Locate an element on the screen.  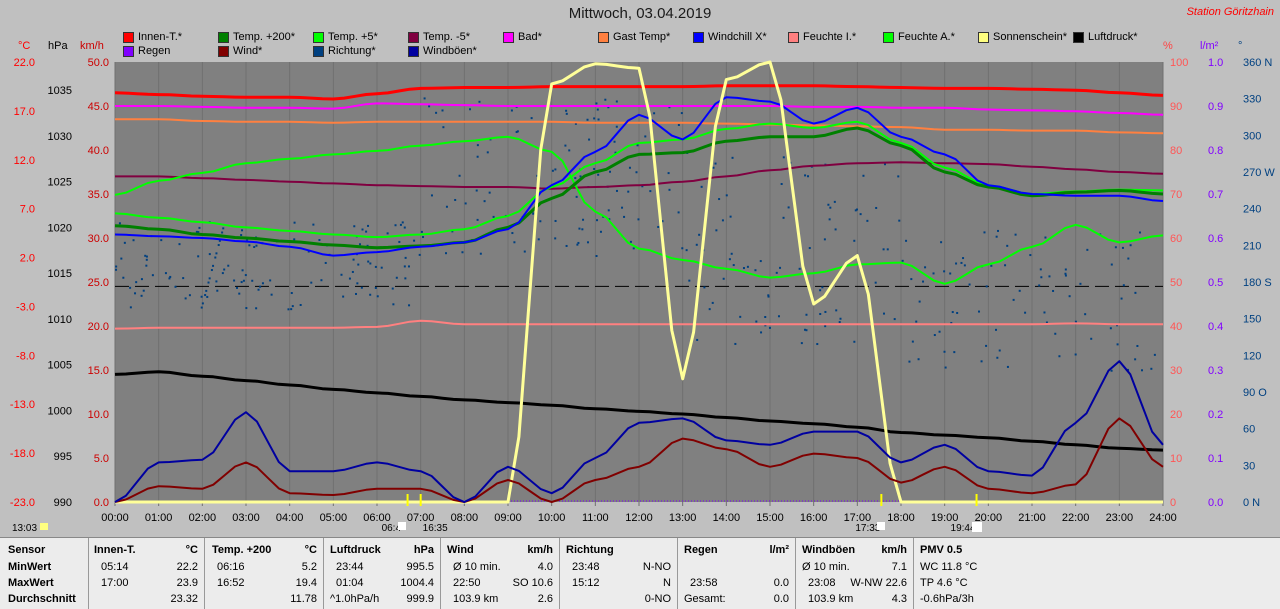
regen-header: Regen is located at coordinates (701, 550).